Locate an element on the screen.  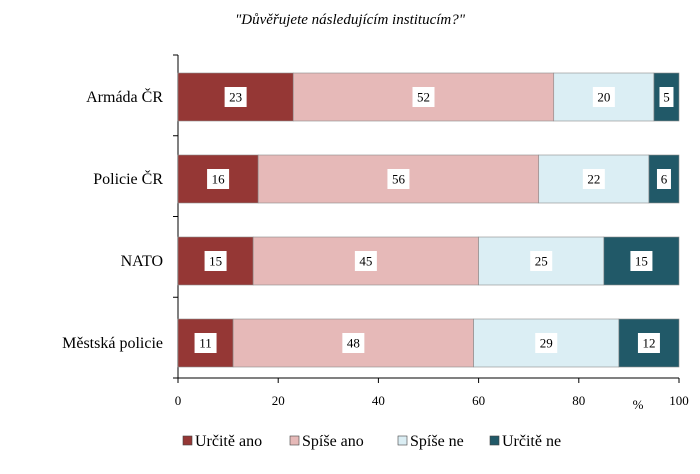
data-label: 20 is located at coordinates (603, 97).